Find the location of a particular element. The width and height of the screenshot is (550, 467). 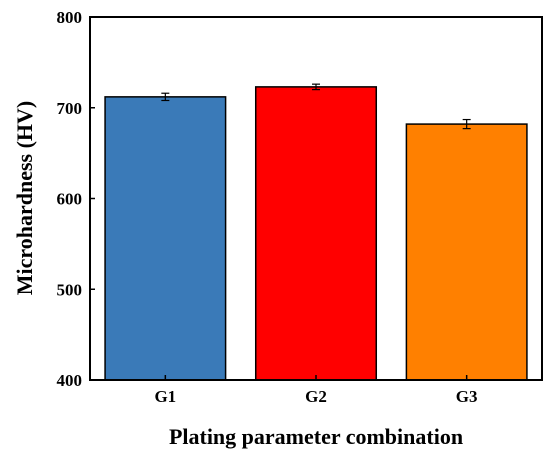

x-axis: G1 G2 G3 is located at coordinates (316, 390).